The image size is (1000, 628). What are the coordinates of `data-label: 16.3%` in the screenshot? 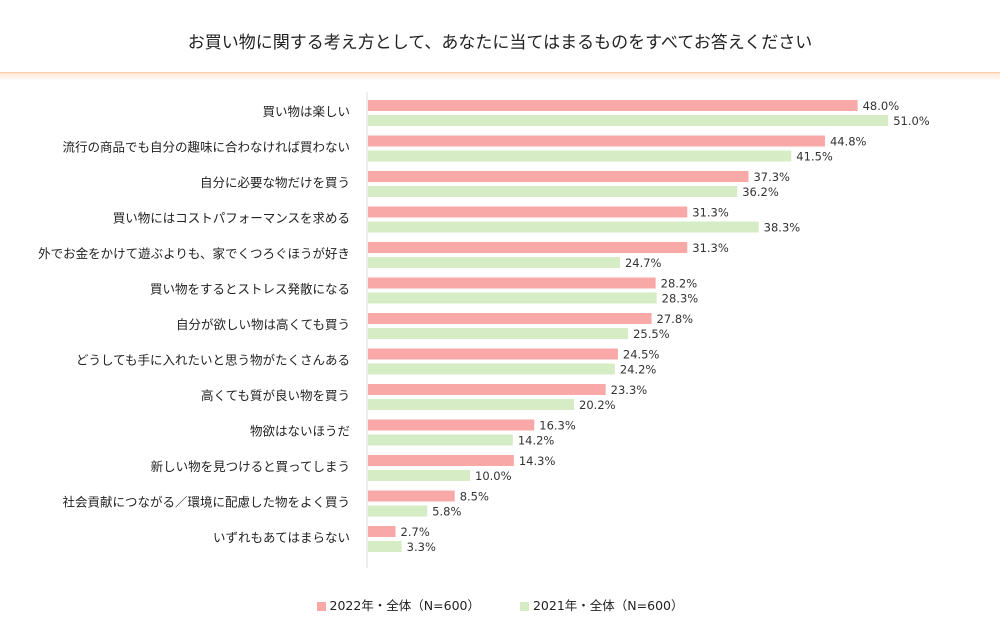 It's located at (557, 426).